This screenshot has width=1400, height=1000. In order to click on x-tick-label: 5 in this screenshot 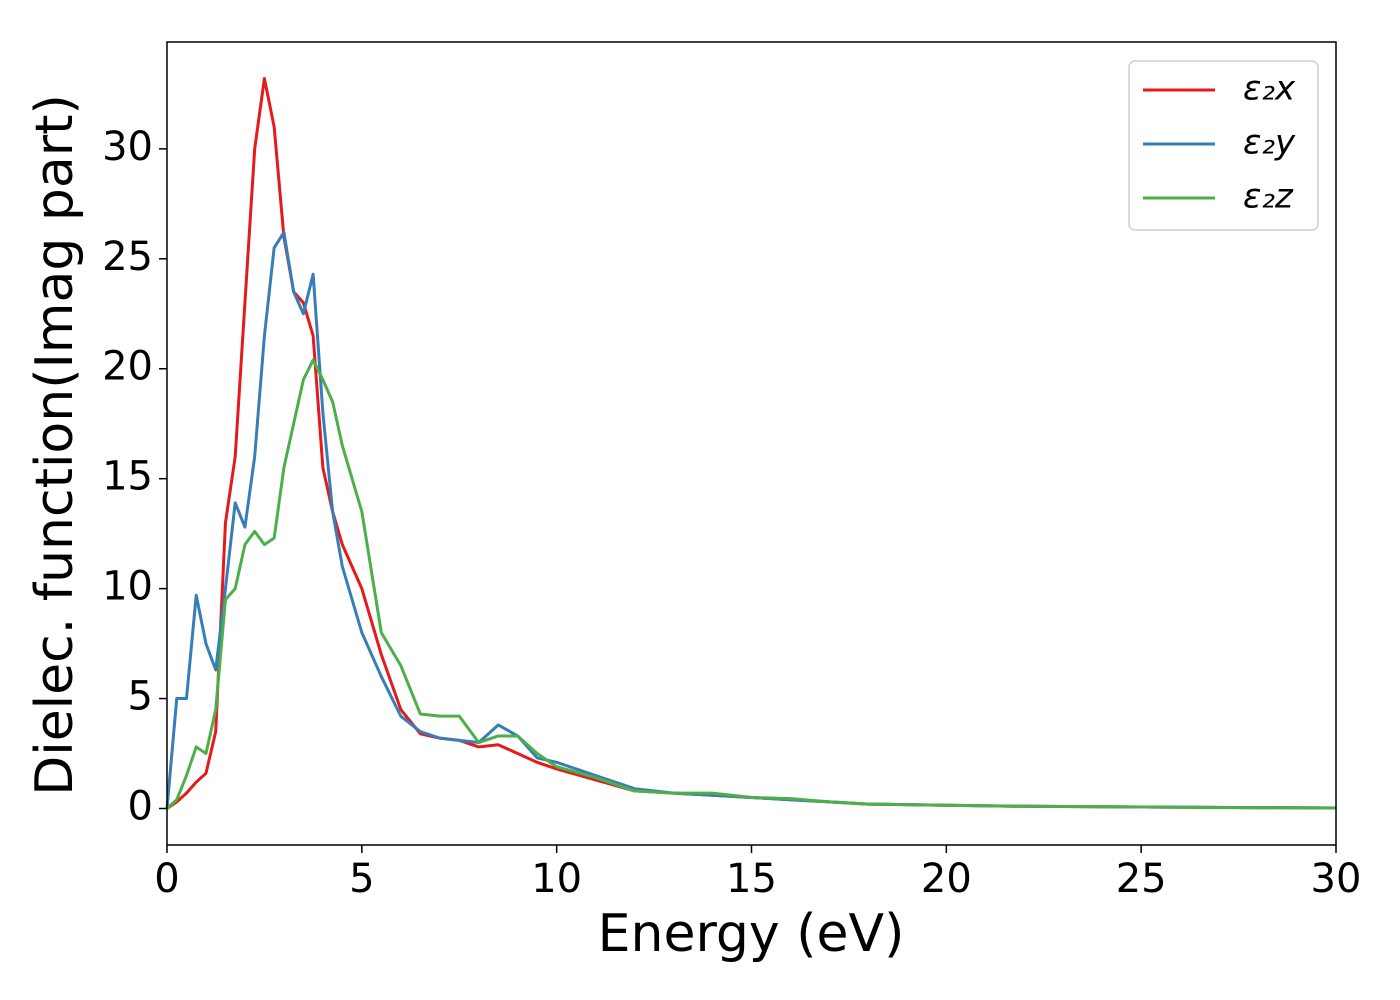, I will do `click(361, 879)`.